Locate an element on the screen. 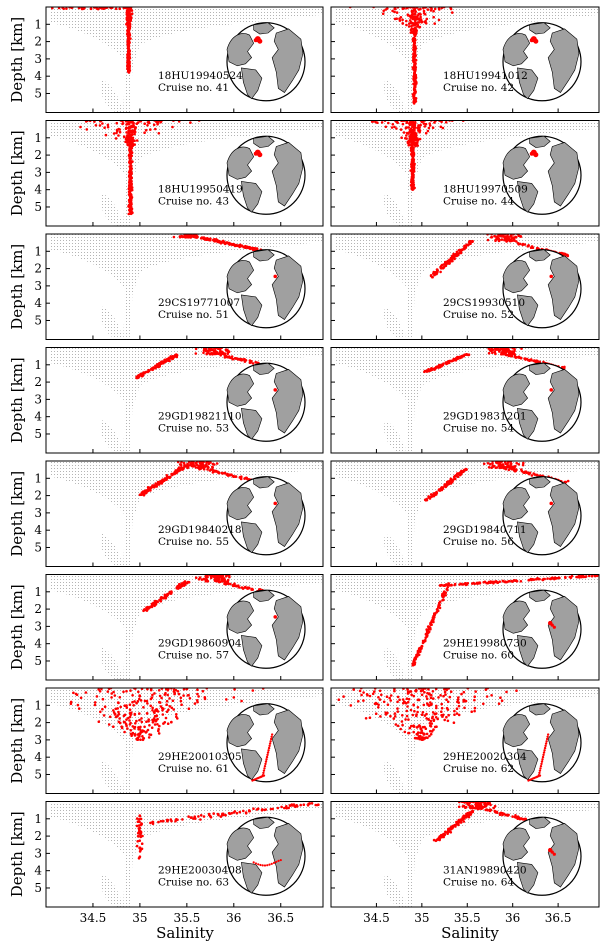  highlight-series is located at coordinates (417, 155).